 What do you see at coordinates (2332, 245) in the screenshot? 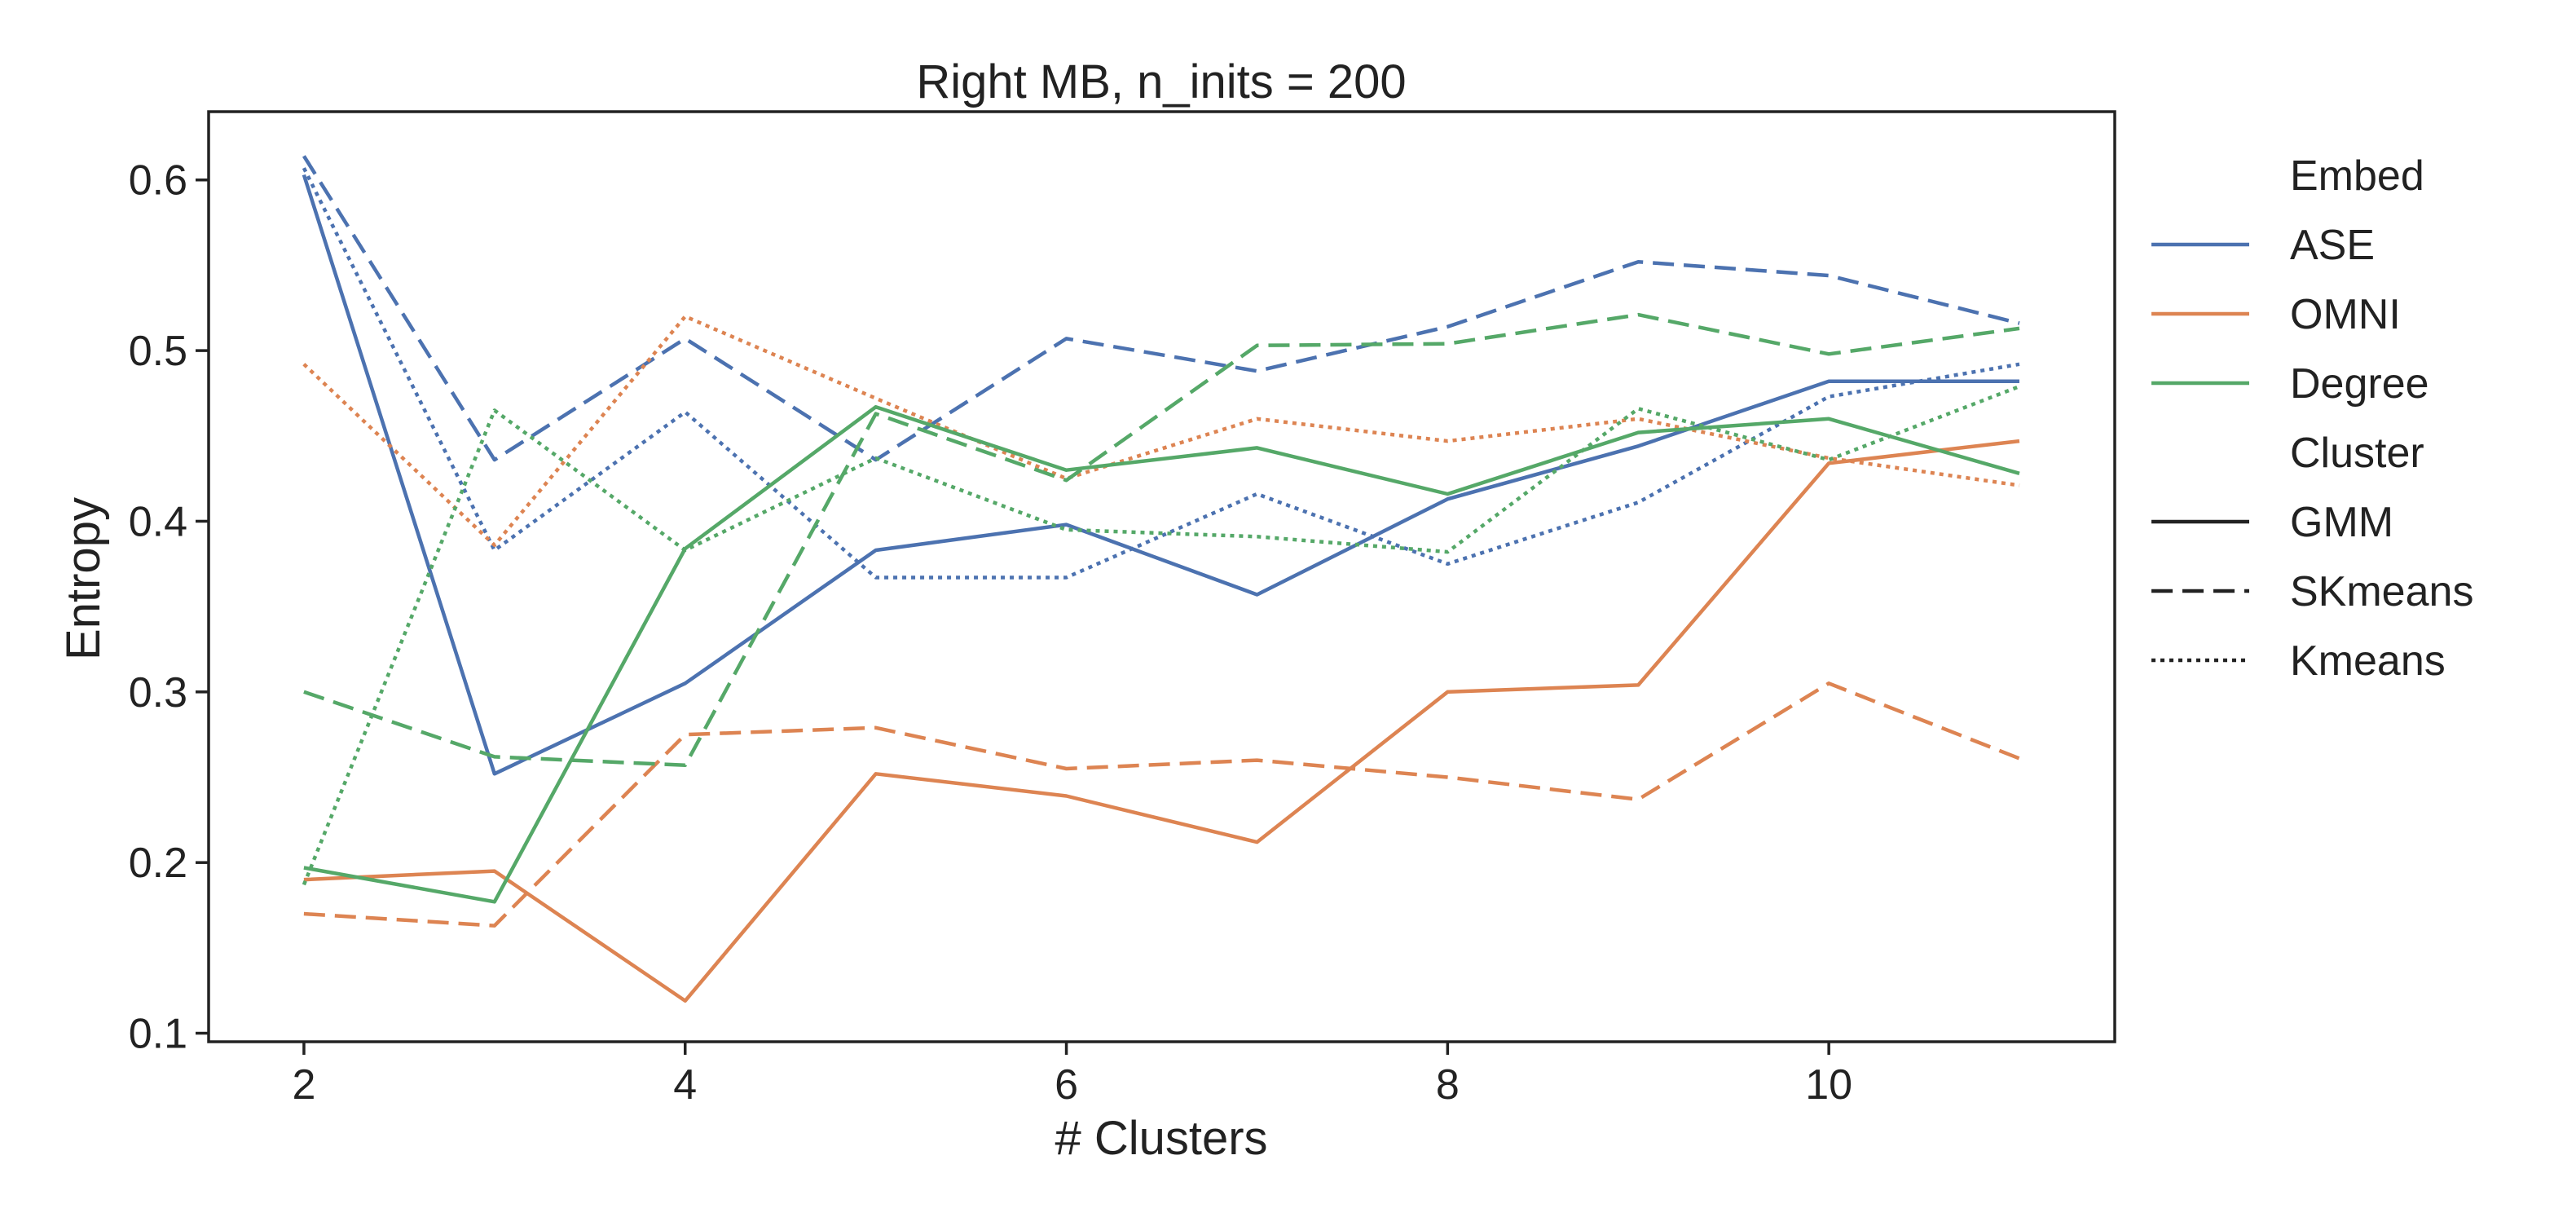
I see `legend-entry-label: ASE` at bounding box center [2332, 245].